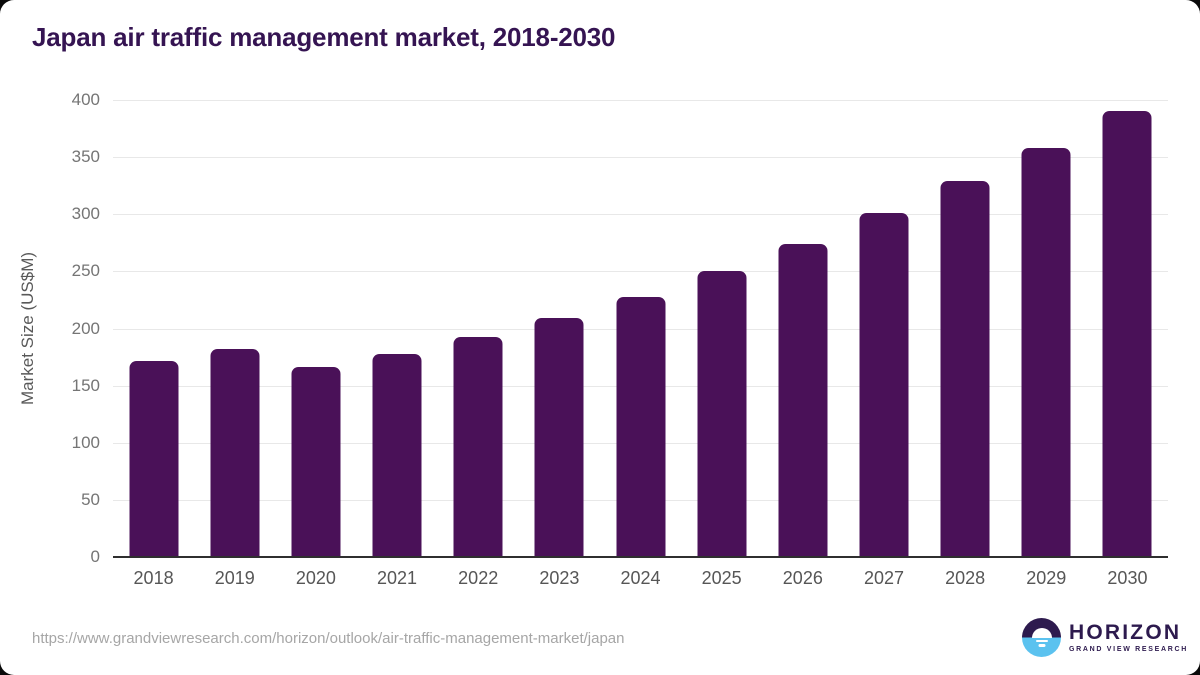  I want to click on x-tick-2022: 2022, so click(478, 578).